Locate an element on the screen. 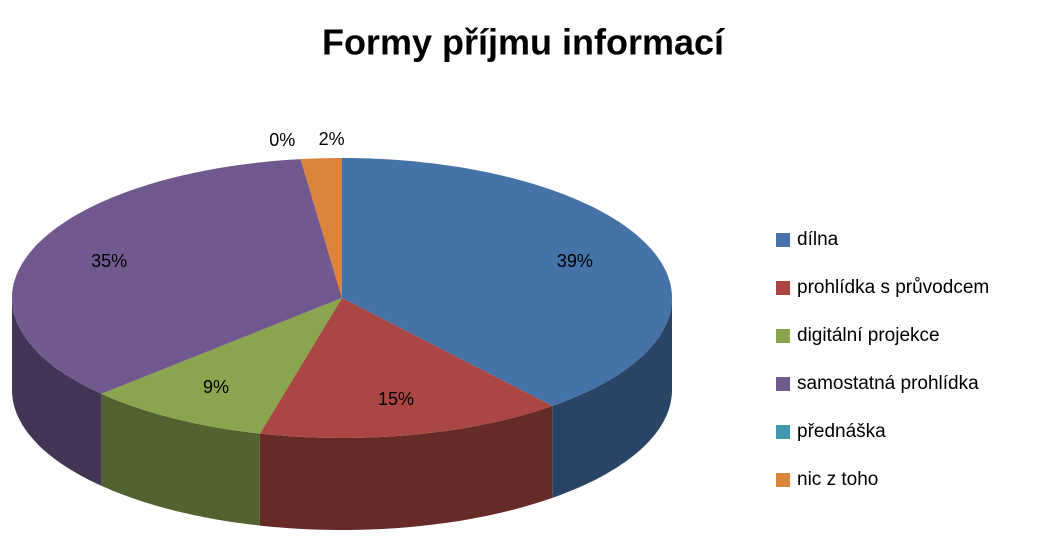 This screenshot has width=1046, height=542. legend-label: prohlídka s průvodcem is located at coordinates (893, 287).